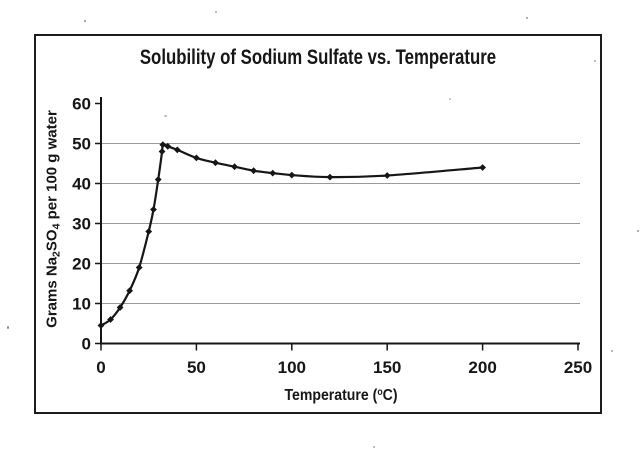 The image size is (640, 449). Describe the element at coordinates (196, 367) in the screenshot. I see `x-tick-label-50: 50` at that location.